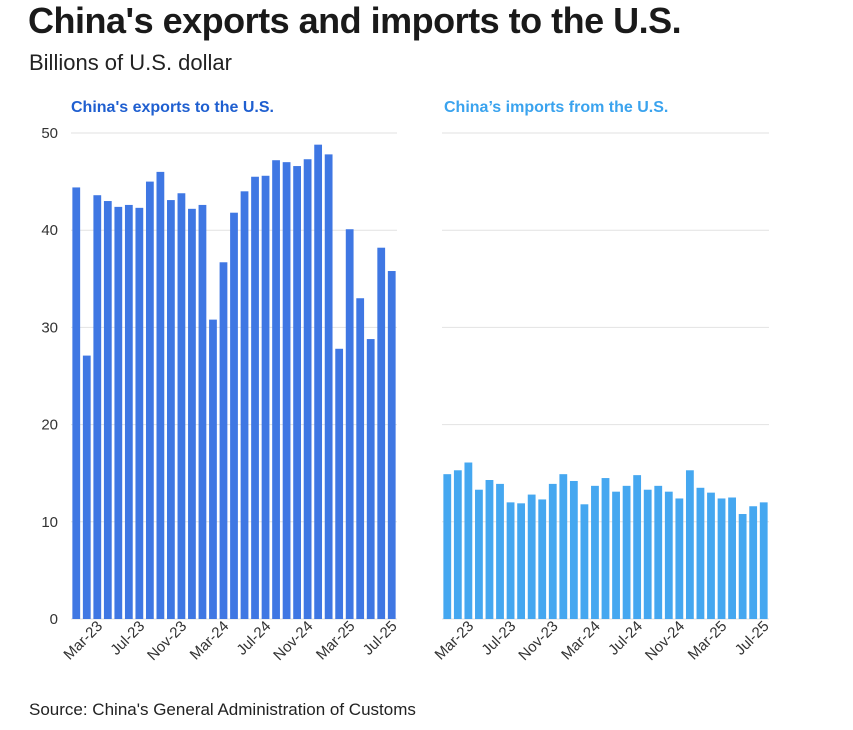 The width and height of the screenshot is (853, 730). Describe the element at coordinates (49, 133) in the screenshot. I see `y-tick-label: 50` at that location.